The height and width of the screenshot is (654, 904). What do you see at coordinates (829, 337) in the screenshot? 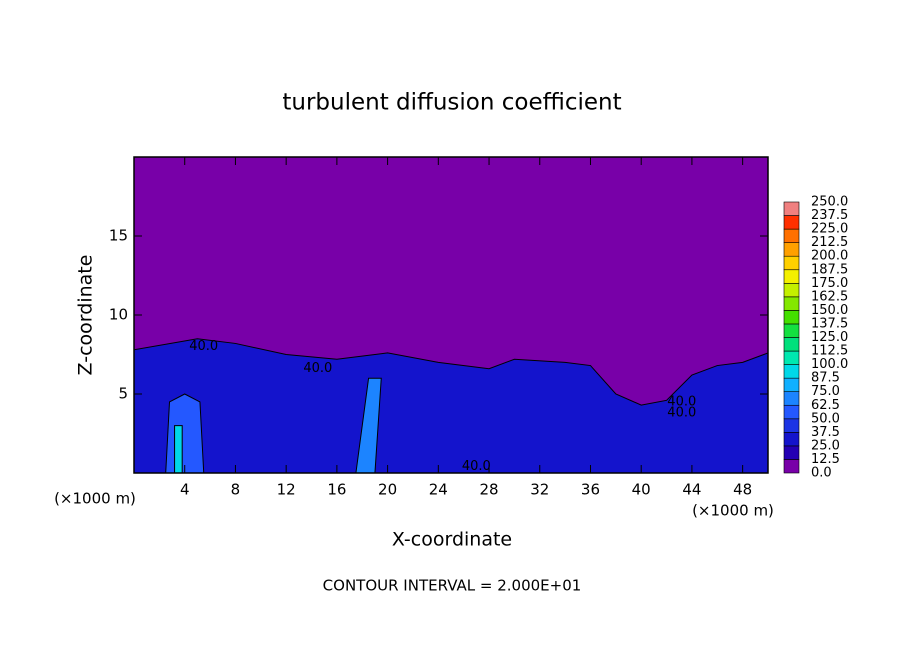
I see `colorbar-label: 125.0` at bounding box center [829, 337].